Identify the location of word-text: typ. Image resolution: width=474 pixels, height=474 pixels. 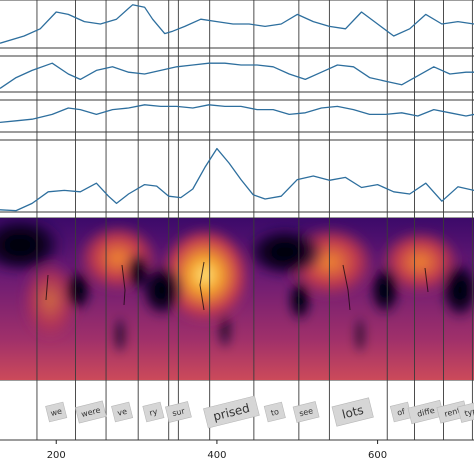
(468, 412).